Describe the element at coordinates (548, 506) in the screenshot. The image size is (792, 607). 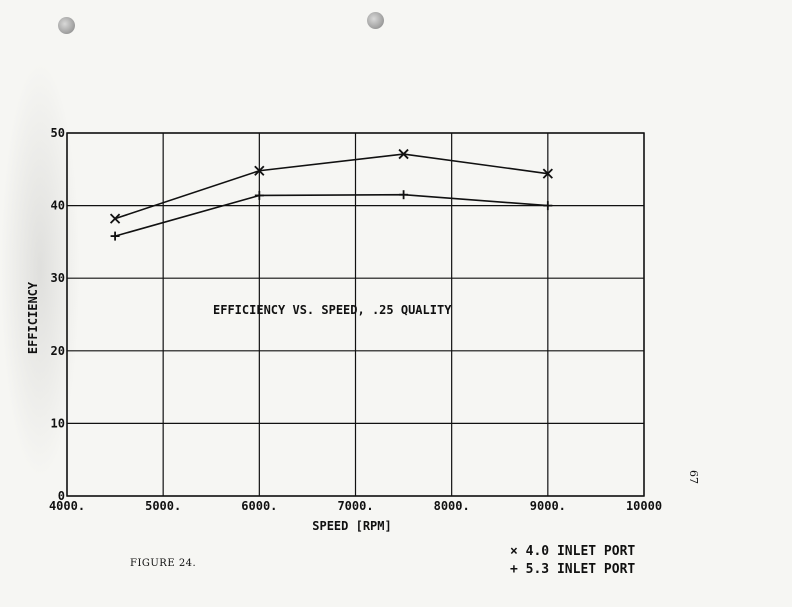
I see `x-tick-label: 9000.` at that location.